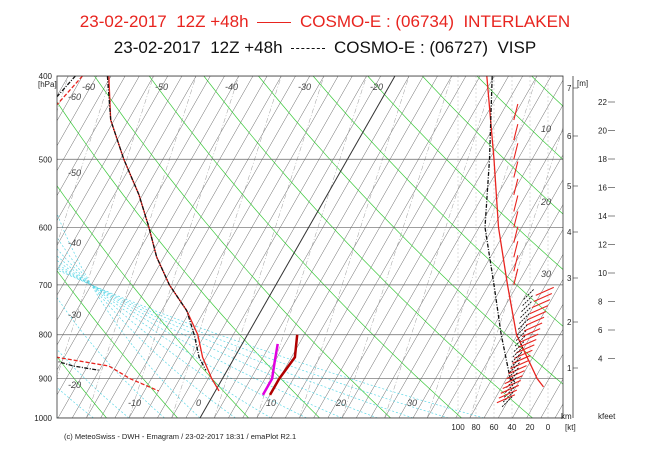 The image size is (650, 459). I want to click on wind-tick-label: 0, so click(548, 427).